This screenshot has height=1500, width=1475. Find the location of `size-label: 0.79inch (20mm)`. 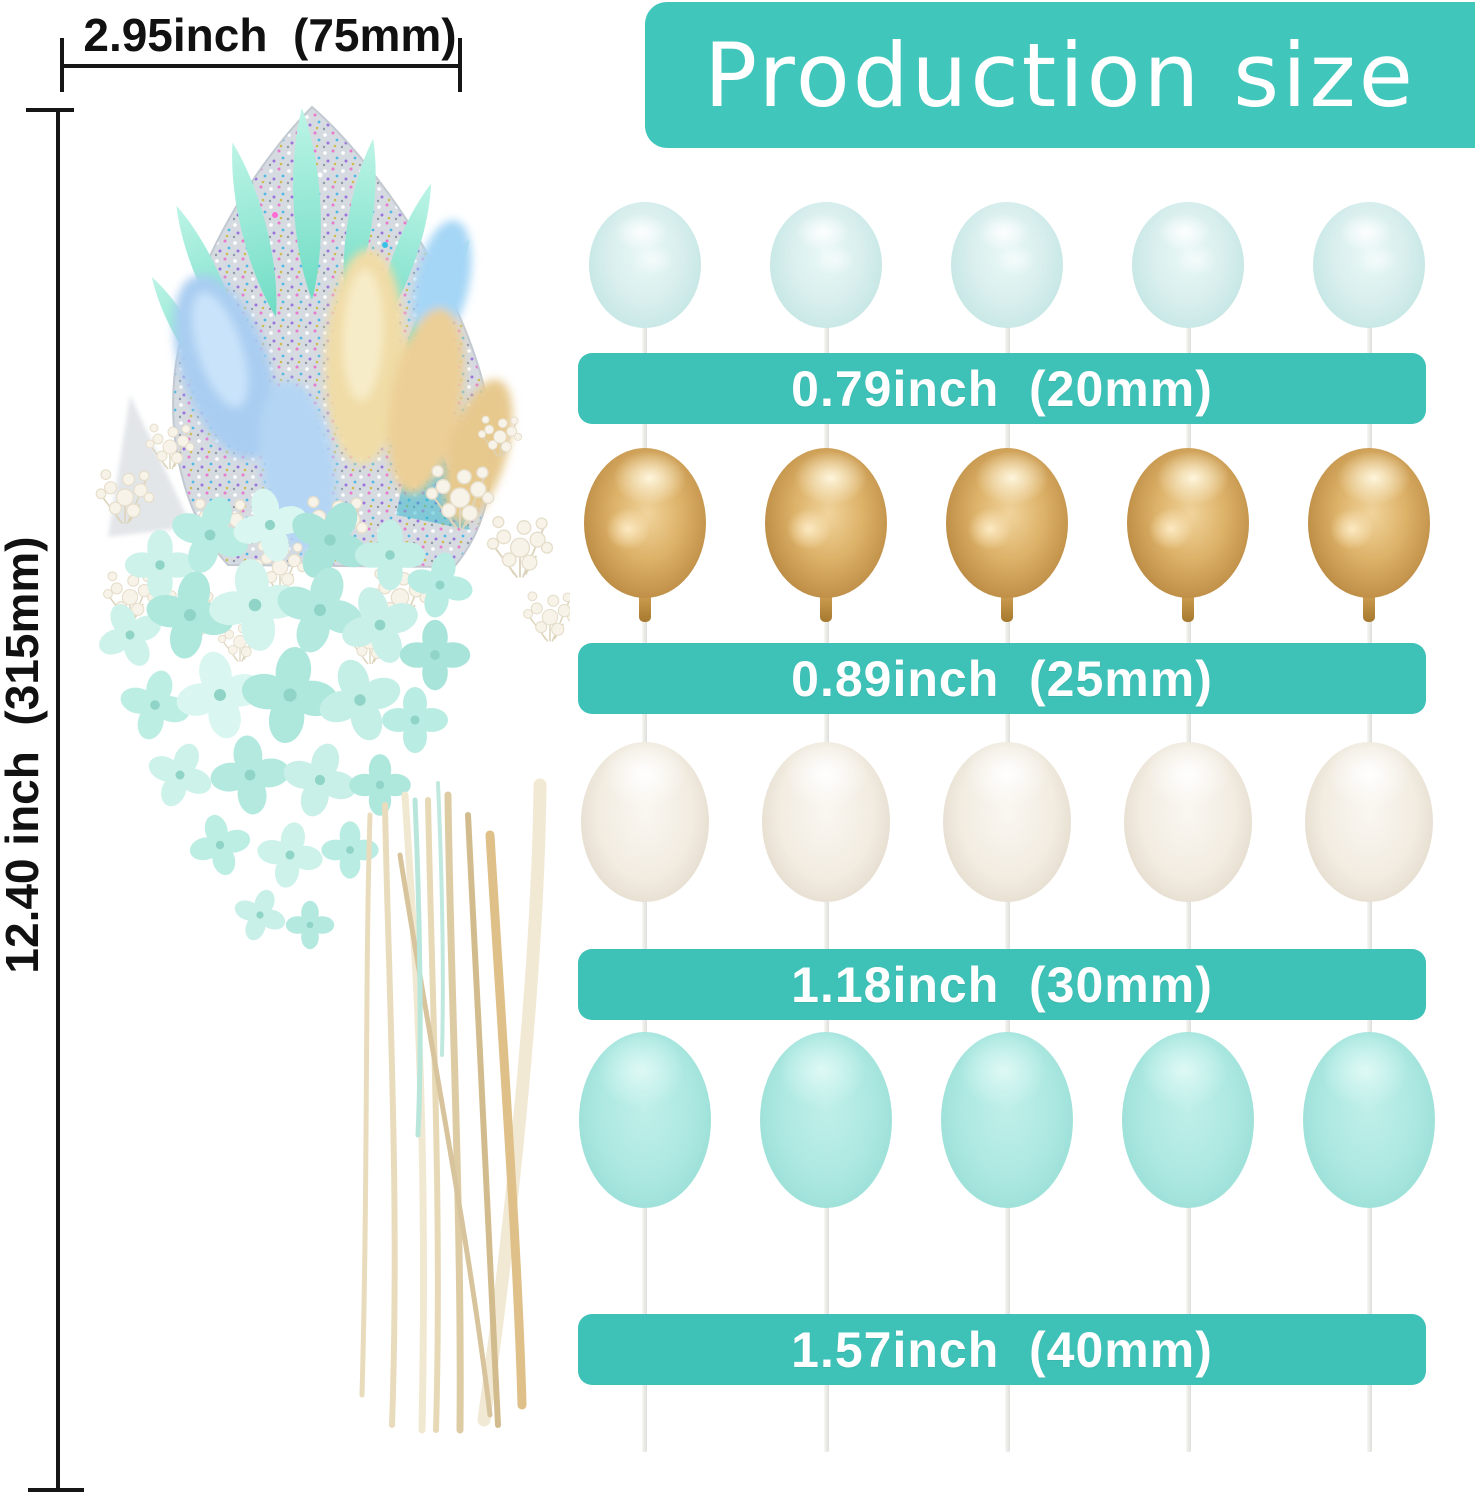

size-label: 0.79inch (20mm) is located at coordinates (1002, 388).